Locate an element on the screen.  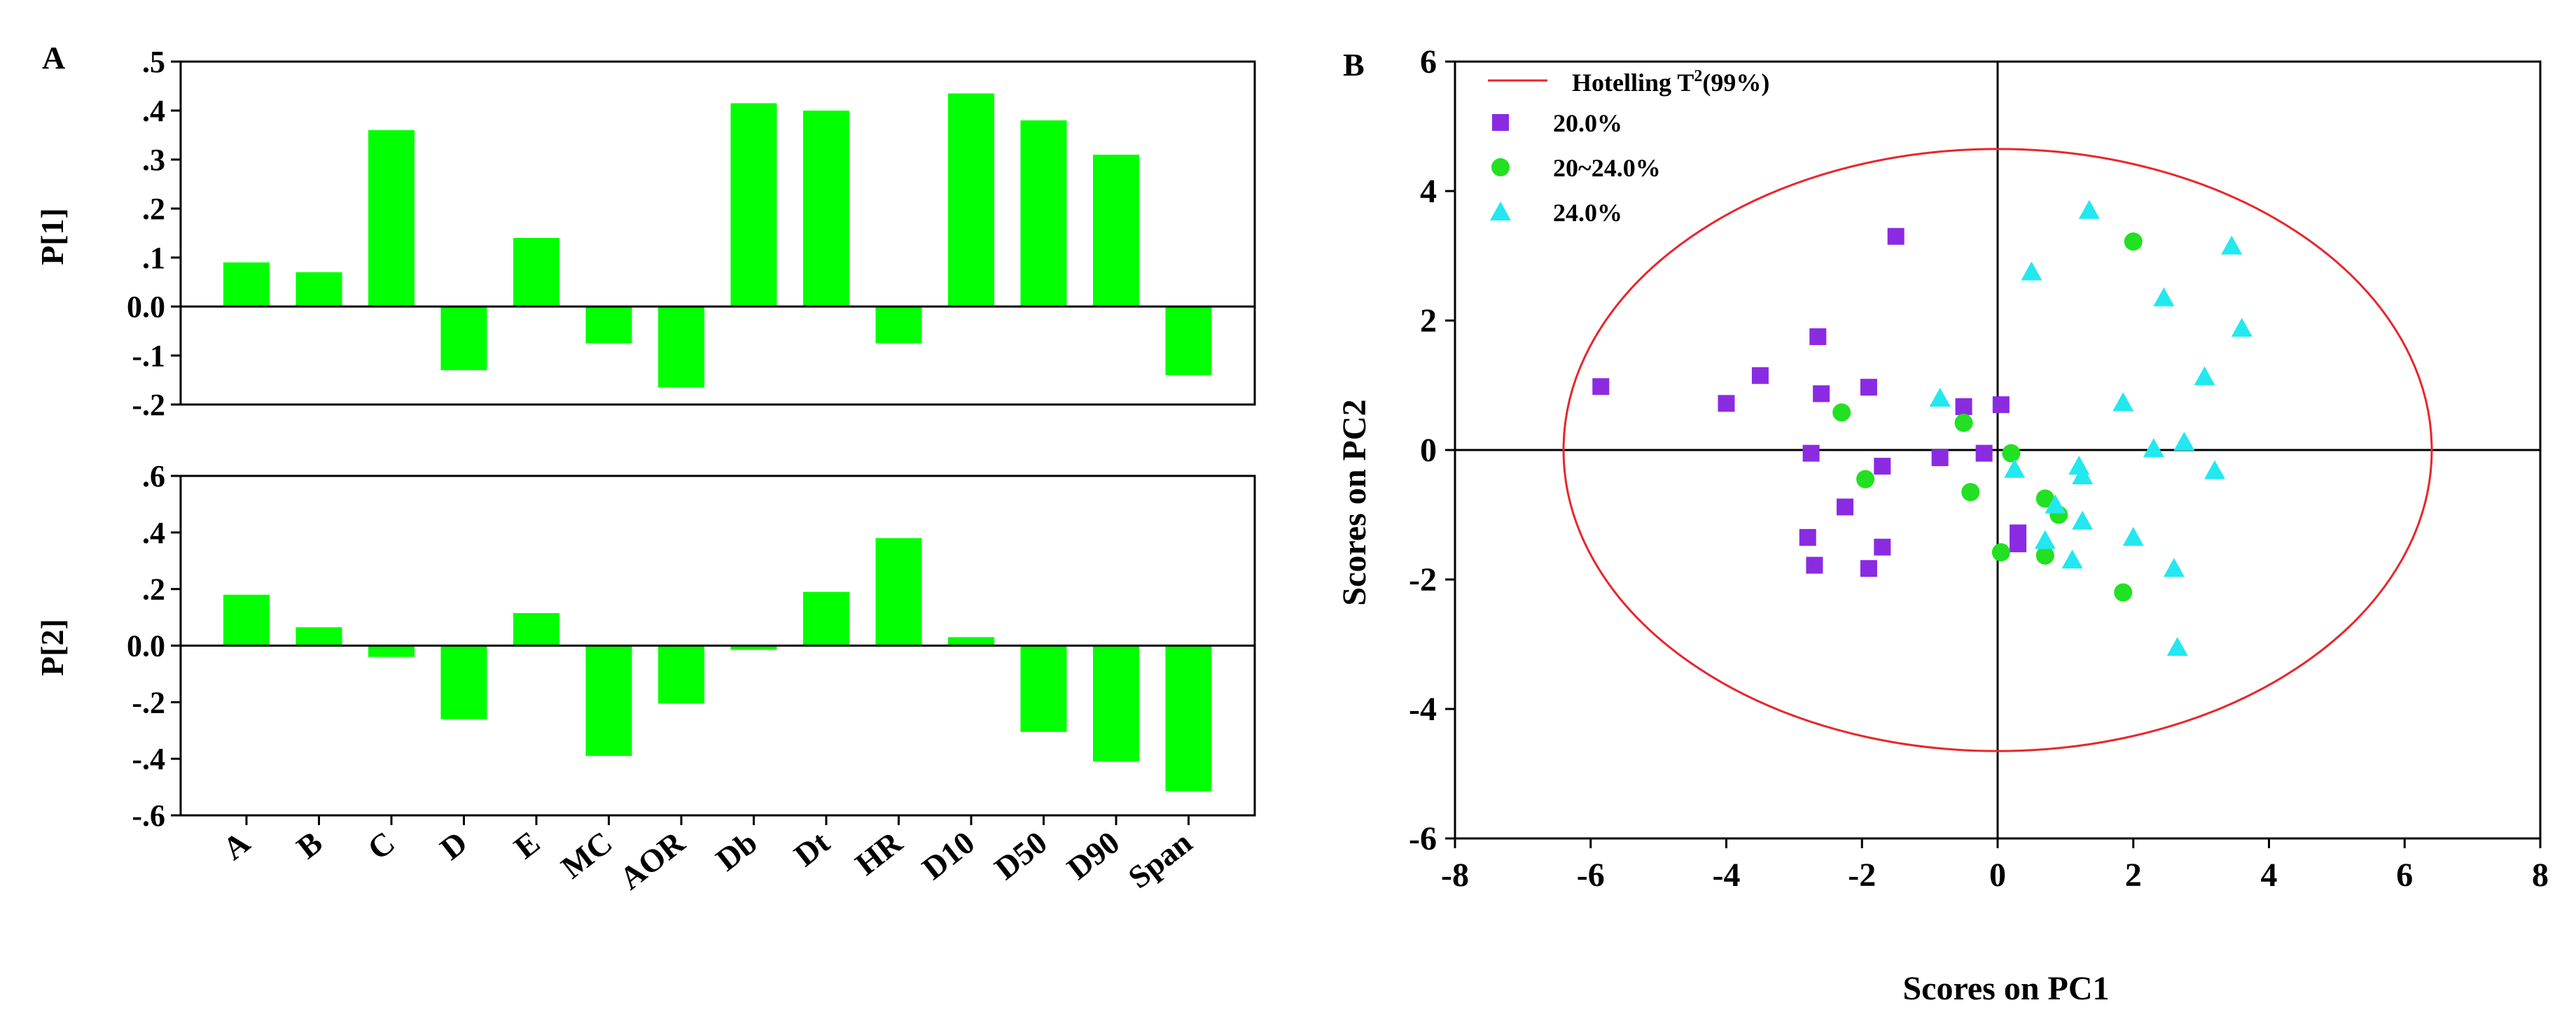
p1-y-tick-label: .5 is located at coordinates (153, 62).